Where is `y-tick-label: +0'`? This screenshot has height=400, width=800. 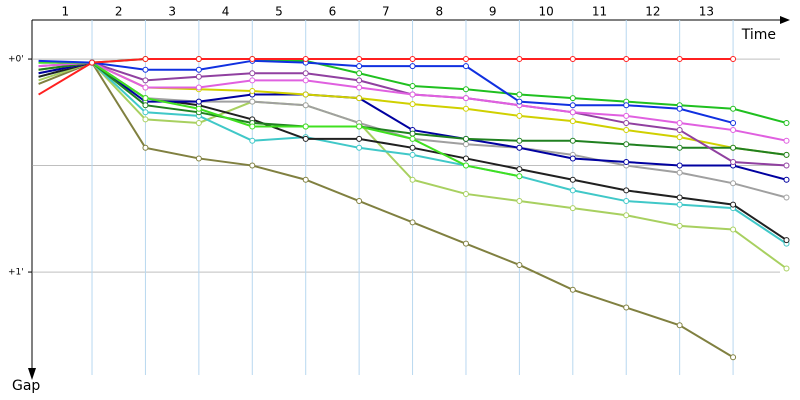 y-tick-label: +0' is located at coordinates (16, 60).